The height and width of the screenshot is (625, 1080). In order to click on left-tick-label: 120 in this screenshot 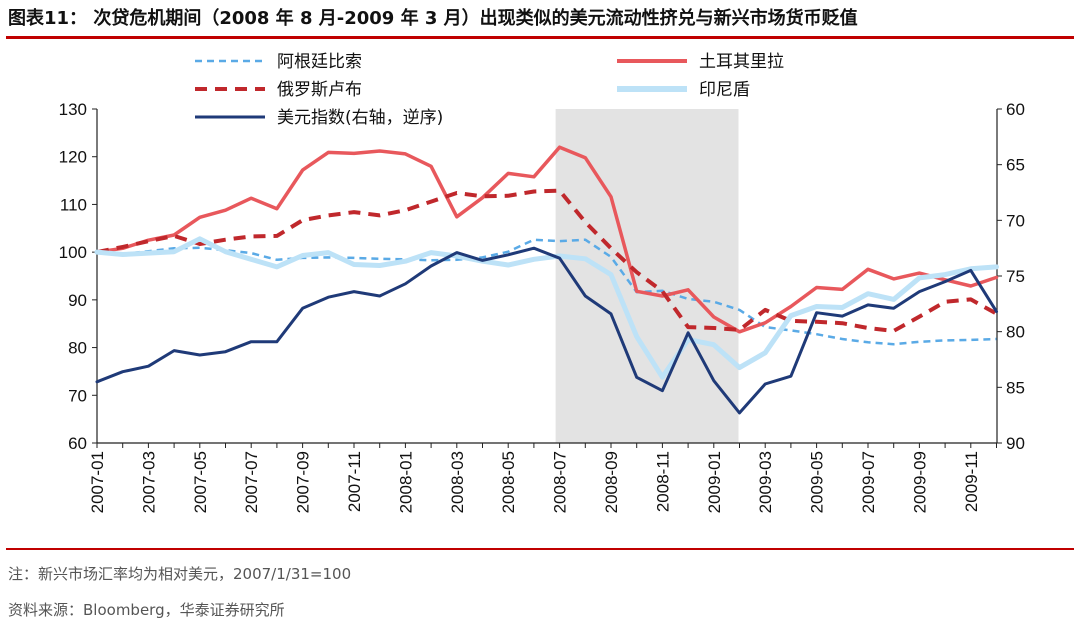, I will do `click(73, 157)`.